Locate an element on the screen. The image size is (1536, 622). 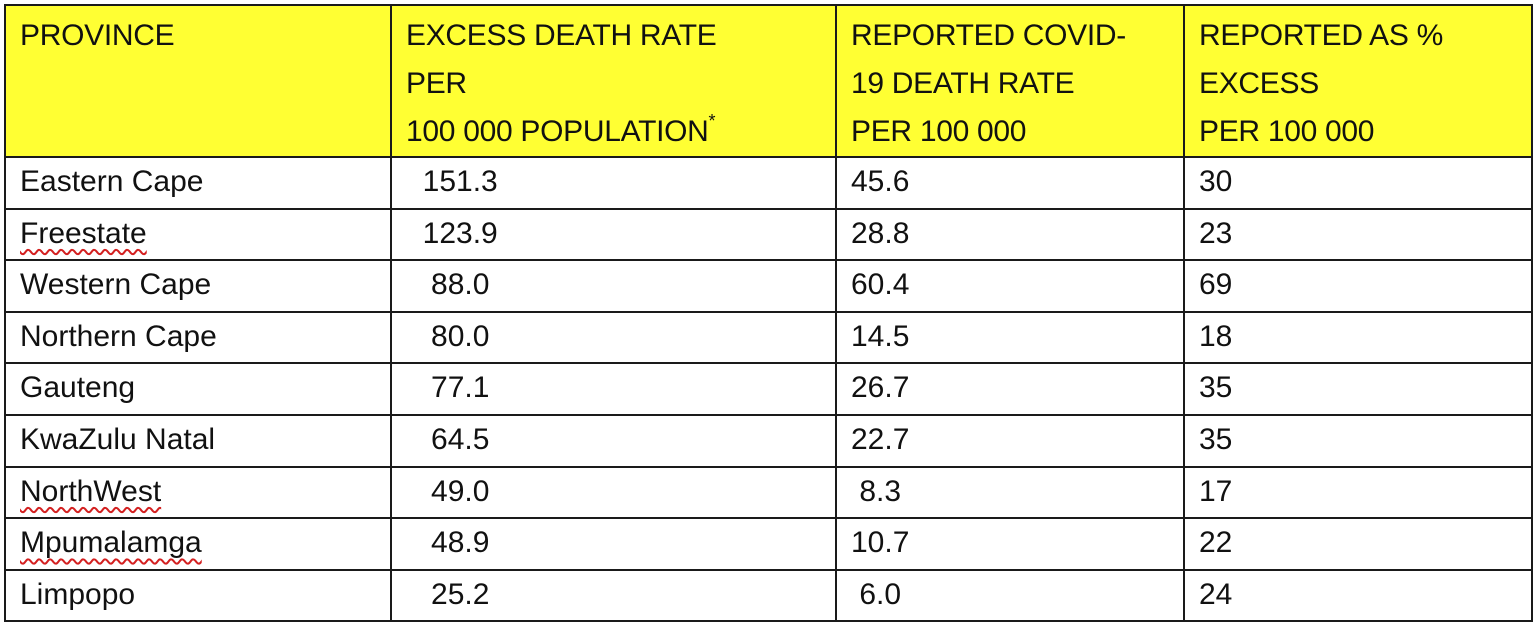
table-row: Gauteng 77.1 26.7 35 is located at coordinates (768, 389).